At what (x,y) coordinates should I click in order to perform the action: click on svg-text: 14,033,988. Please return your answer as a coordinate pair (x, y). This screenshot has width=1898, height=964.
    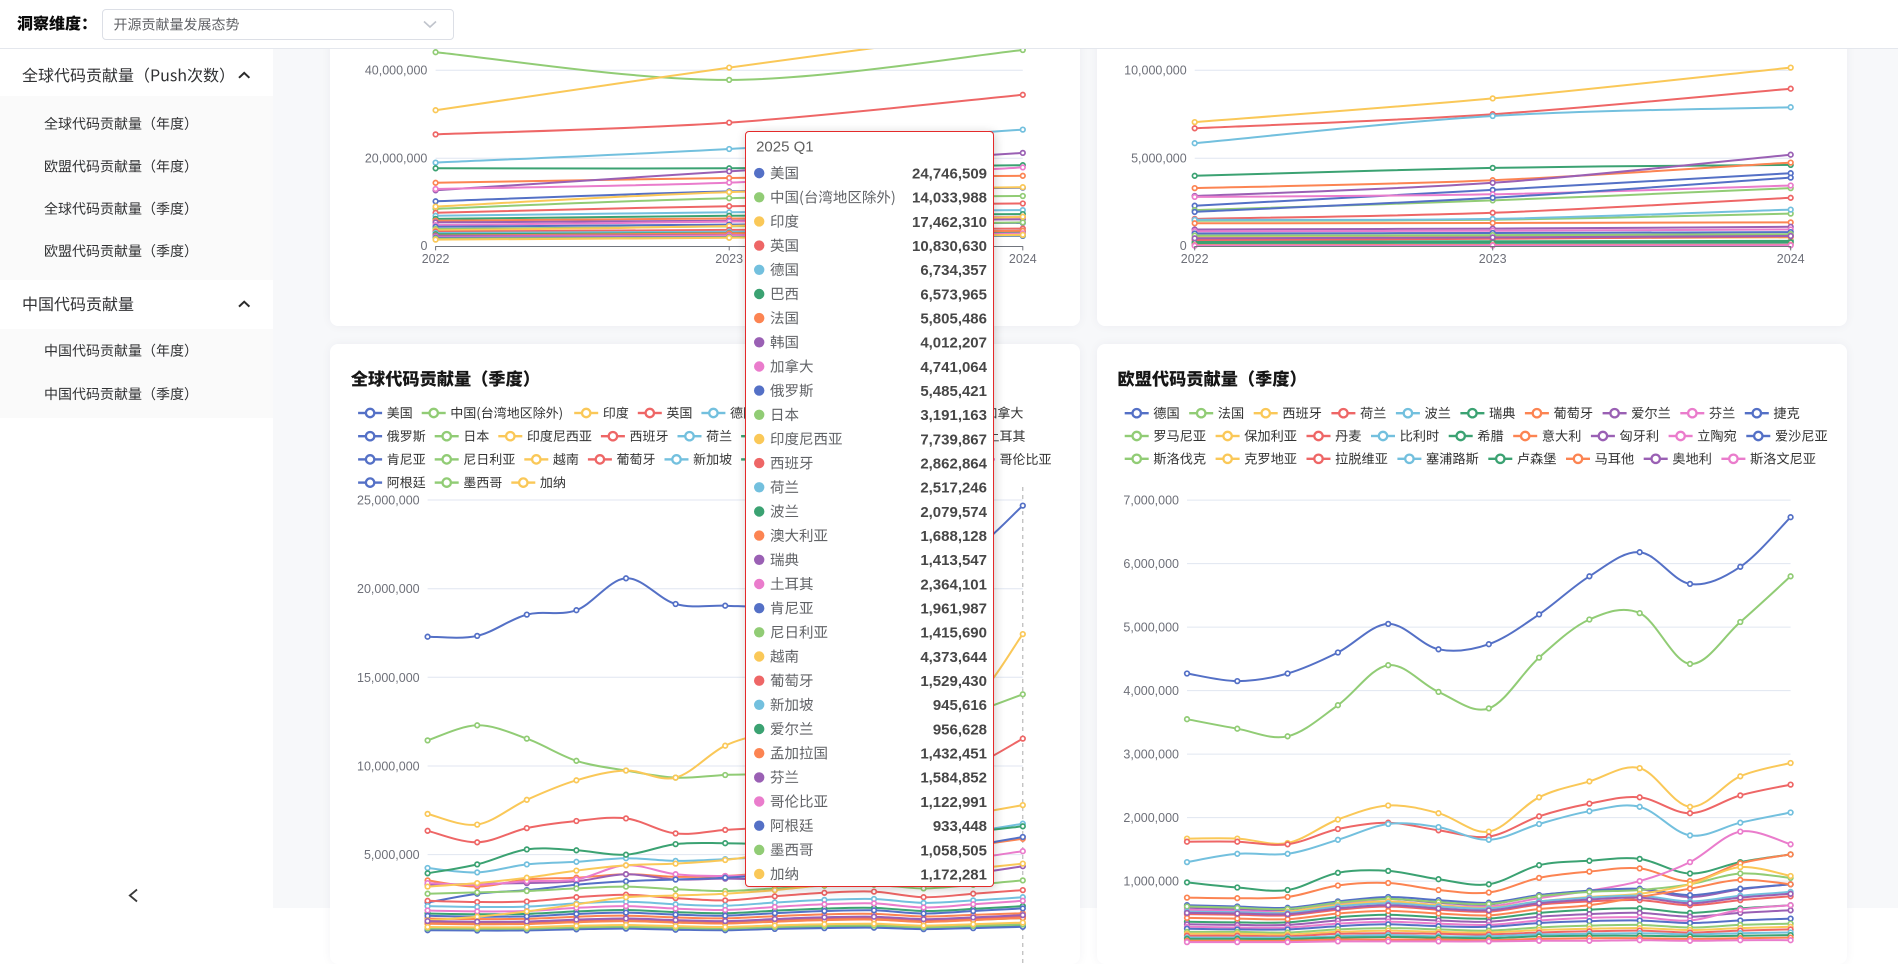
    Looking at the image, I should click on (949, 198).